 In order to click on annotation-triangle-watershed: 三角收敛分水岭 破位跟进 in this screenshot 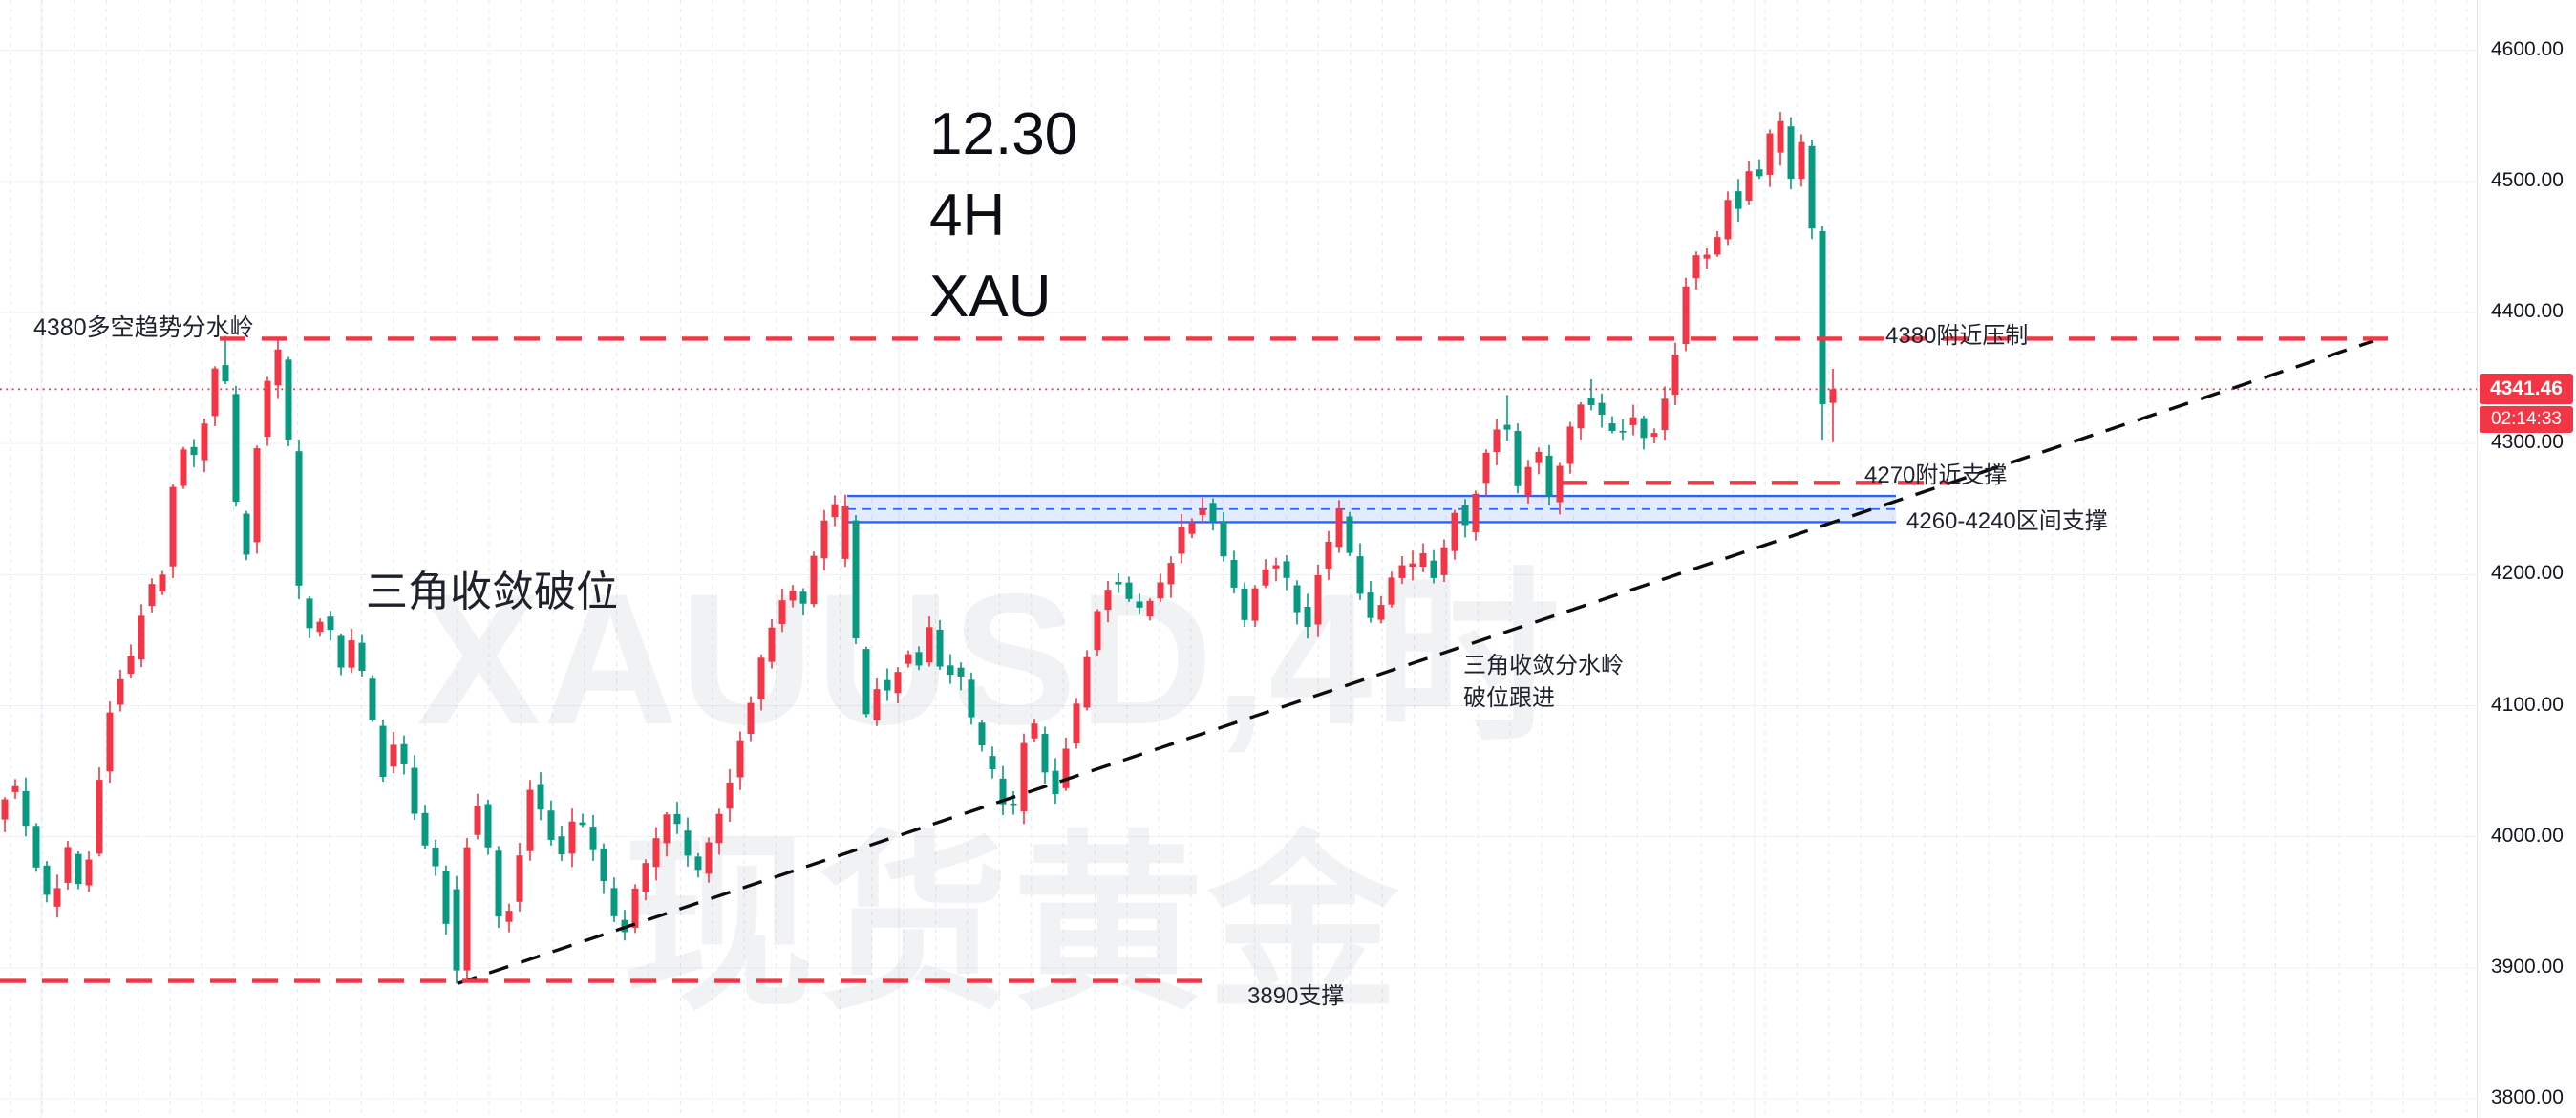, I will do `click(1543, 683)`.